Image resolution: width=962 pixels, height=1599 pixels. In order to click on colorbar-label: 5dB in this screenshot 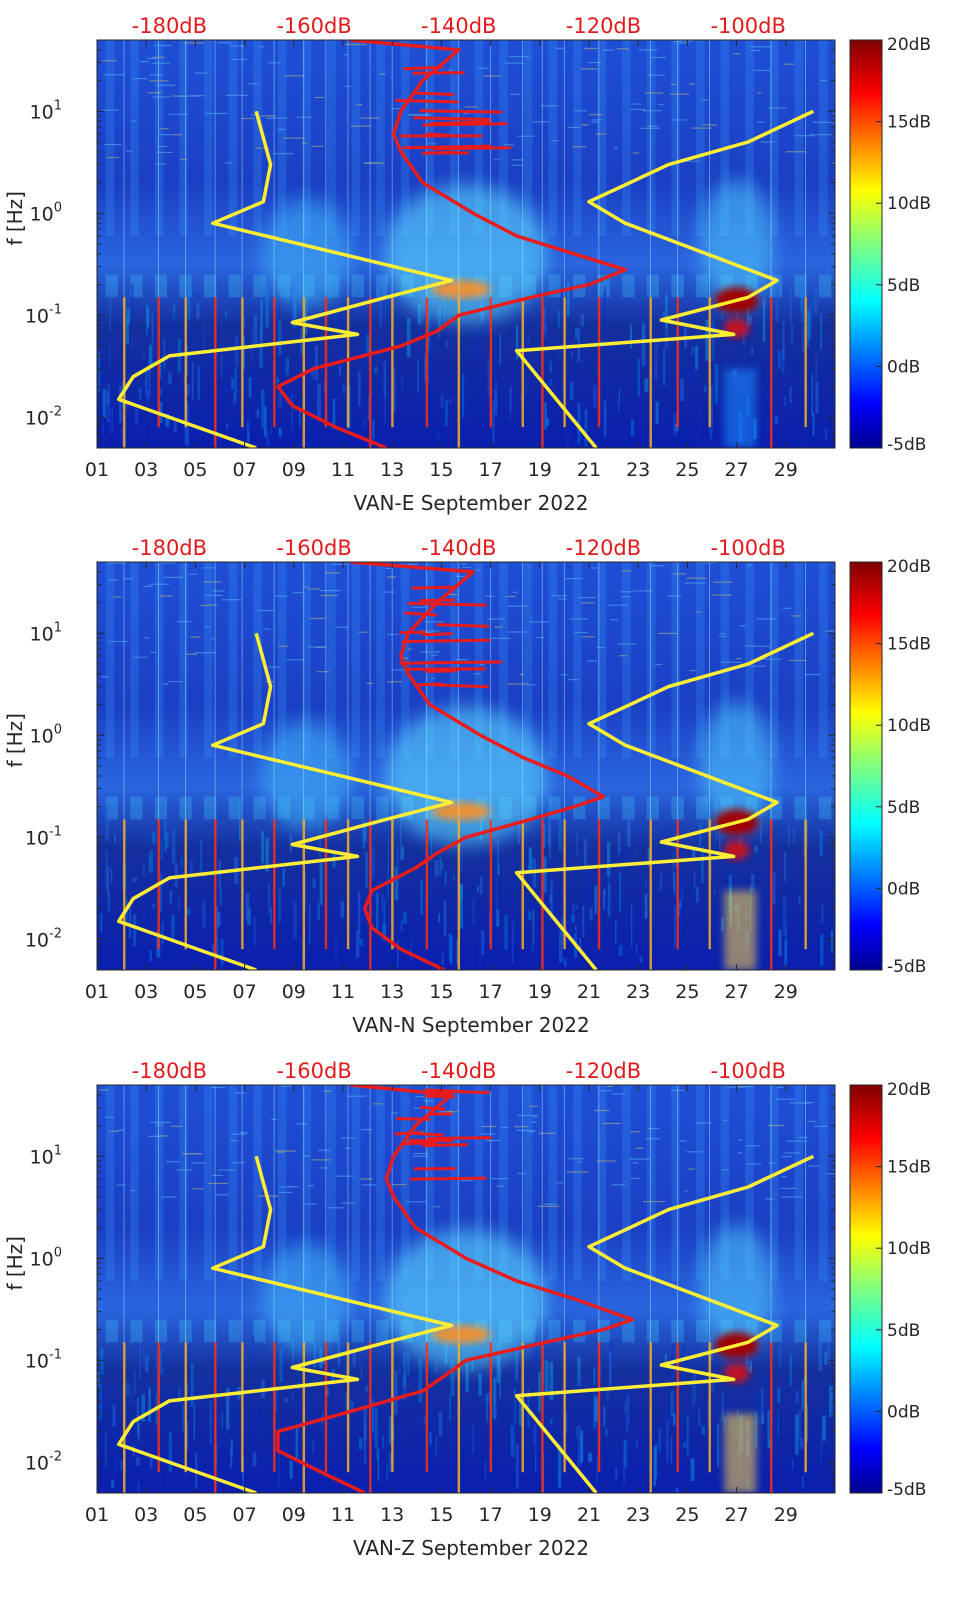, I will do `click(903, 286)`.